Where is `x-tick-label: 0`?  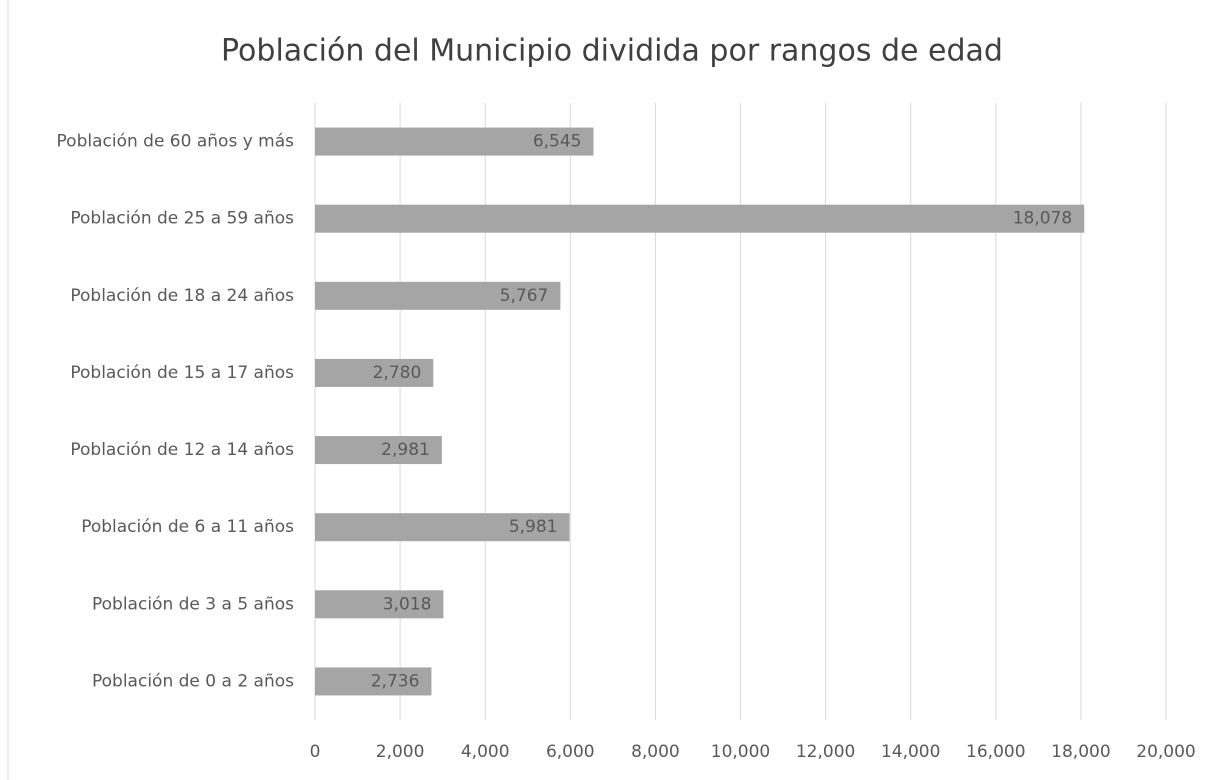 x-tick-label: 0 is located at coordinates (315, 752).